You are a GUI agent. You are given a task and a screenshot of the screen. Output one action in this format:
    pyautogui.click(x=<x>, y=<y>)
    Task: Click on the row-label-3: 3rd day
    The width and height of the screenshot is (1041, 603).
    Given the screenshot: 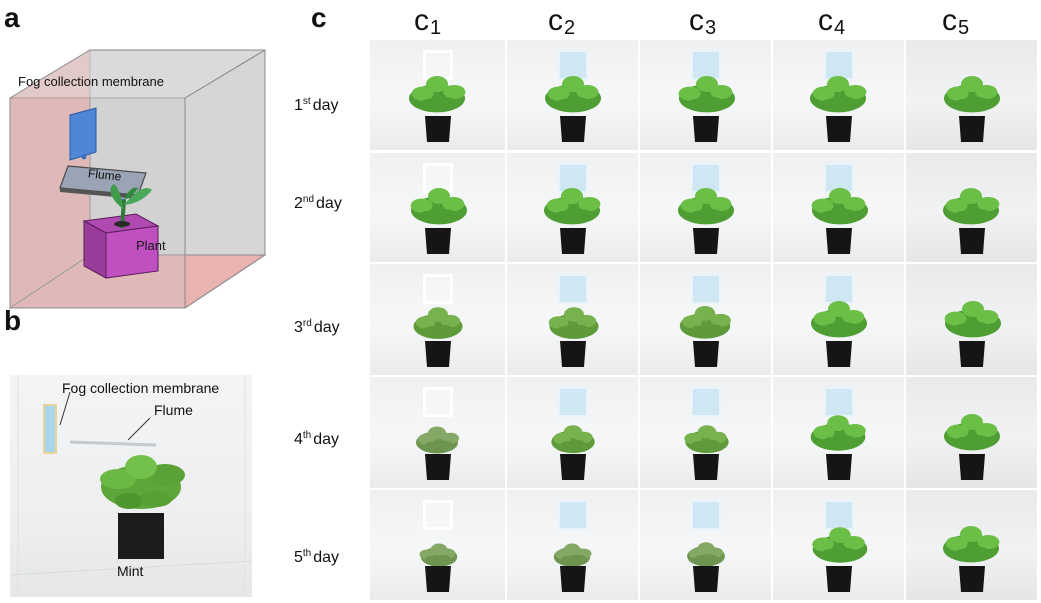 What is the action you would take?
    pyautogui.click(x=317, y=327)
    